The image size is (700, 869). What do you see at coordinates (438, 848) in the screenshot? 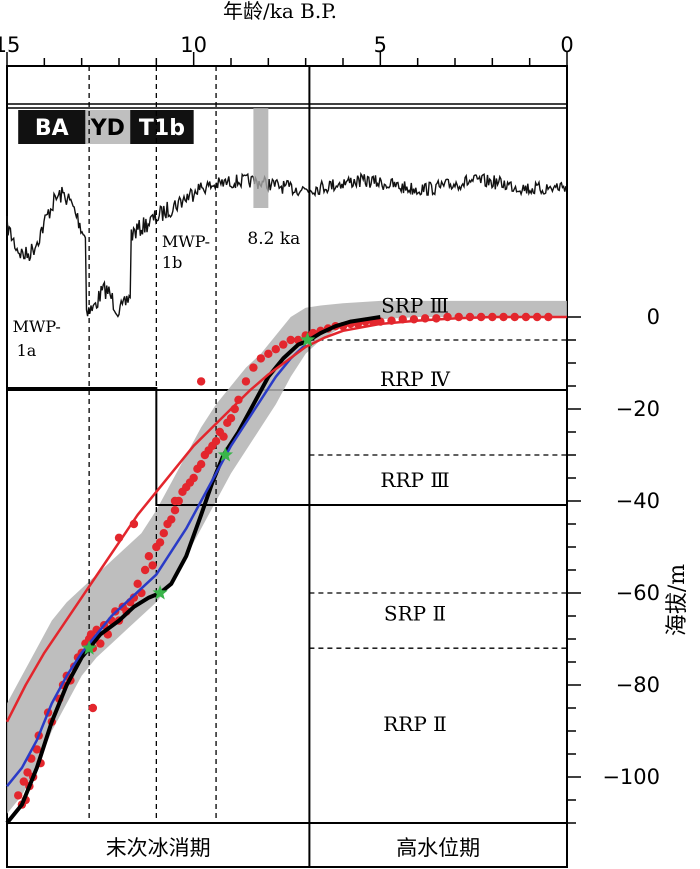
I see `period-label-1: 高水位期` at bounding box center [438, 848].